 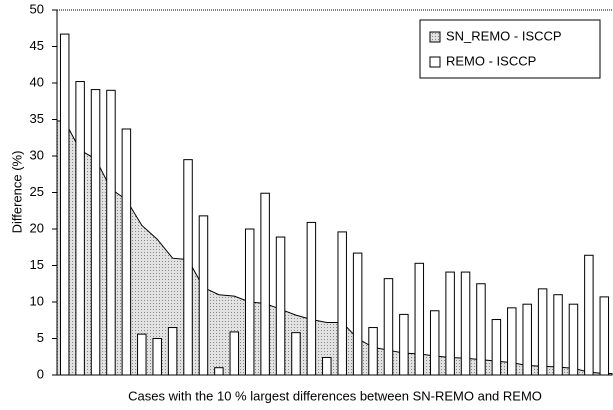 What do you see at coordinates (37, 118) in the screenshot?
I see `y-tick-label: 35` at bounding box center [37, 118].